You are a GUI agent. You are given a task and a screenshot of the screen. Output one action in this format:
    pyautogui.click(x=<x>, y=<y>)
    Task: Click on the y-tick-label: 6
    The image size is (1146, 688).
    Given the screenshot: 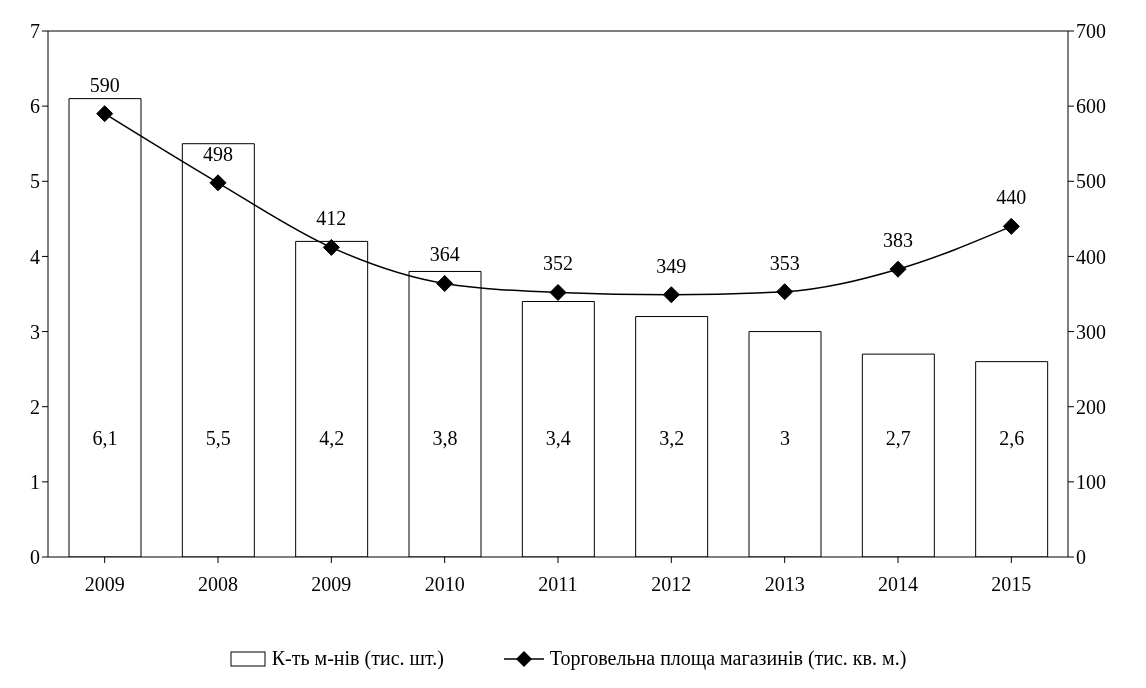 What is the action you would take?
    pyautogui.click(x=35, y=106)
    